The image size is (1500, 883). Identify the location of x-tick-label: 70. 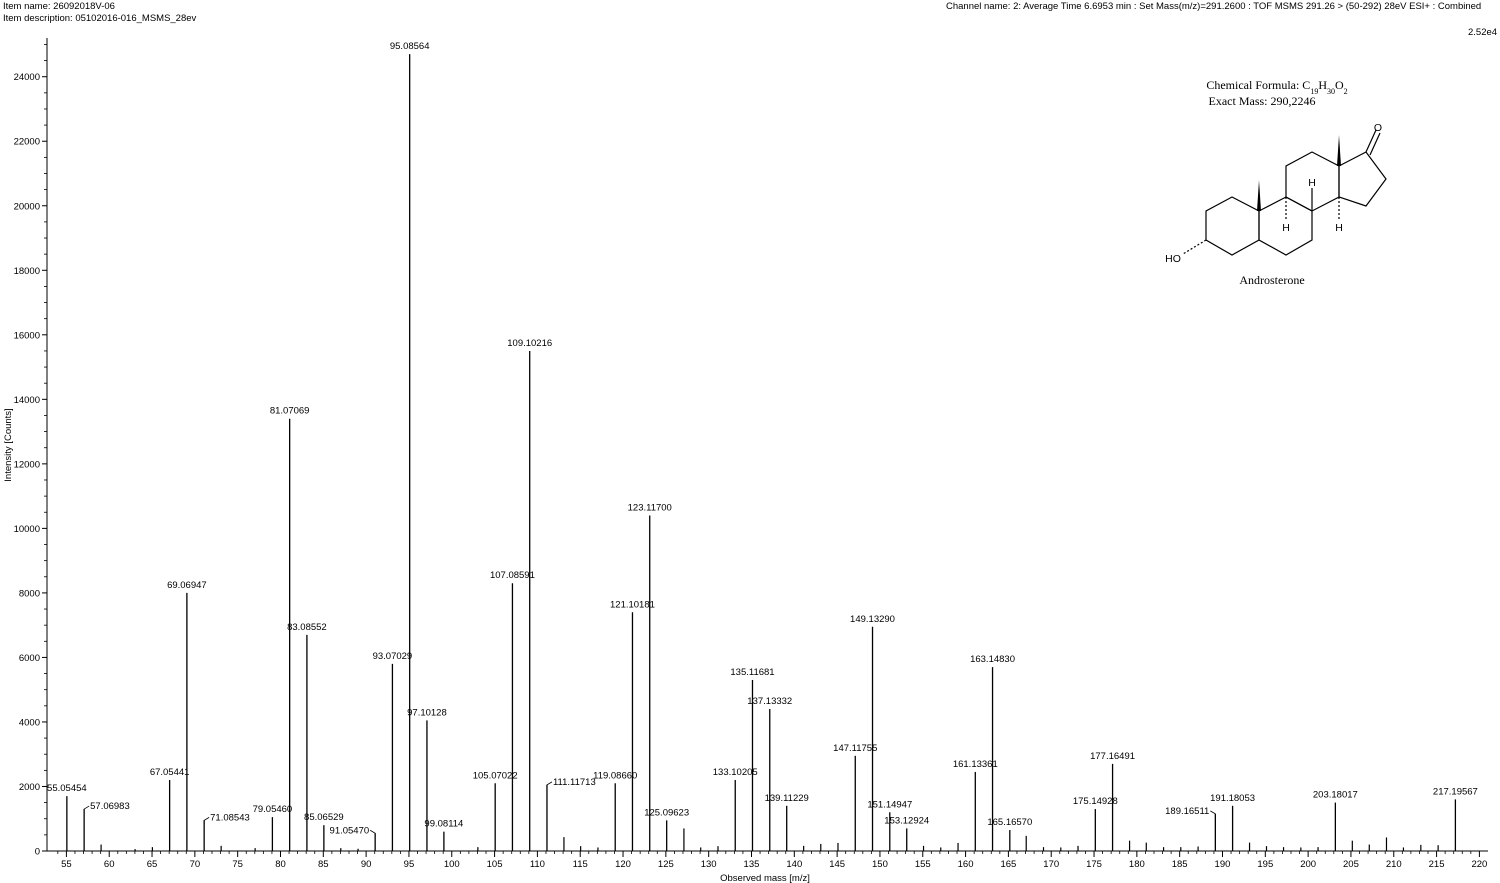
(195, 864).